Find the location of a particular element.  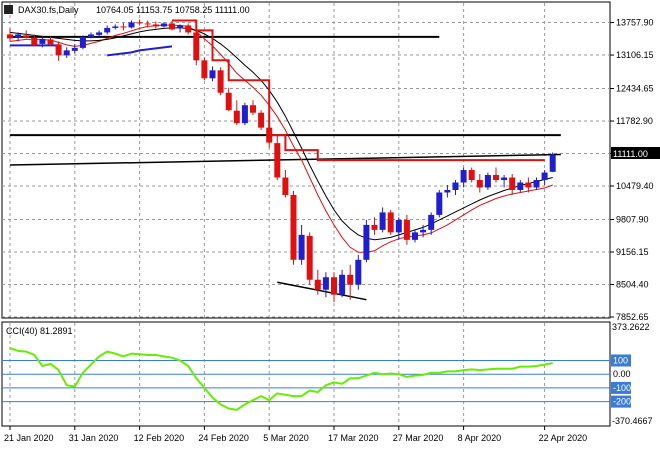

ohlc-label: 10764.05 11153.75 10758.25 11111.00 is located at coordinates (173, 10).